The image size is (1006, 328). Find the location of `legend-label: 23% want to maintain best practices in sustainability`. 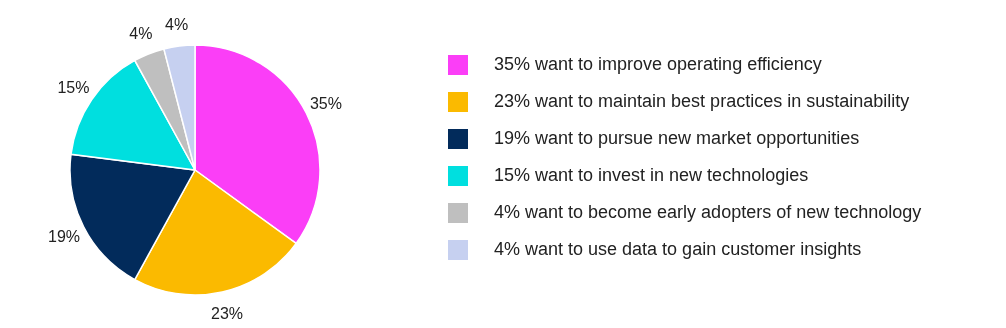

legend-label: 23% want to maintain best practices in sustainability is located at coordinates (702, 101).